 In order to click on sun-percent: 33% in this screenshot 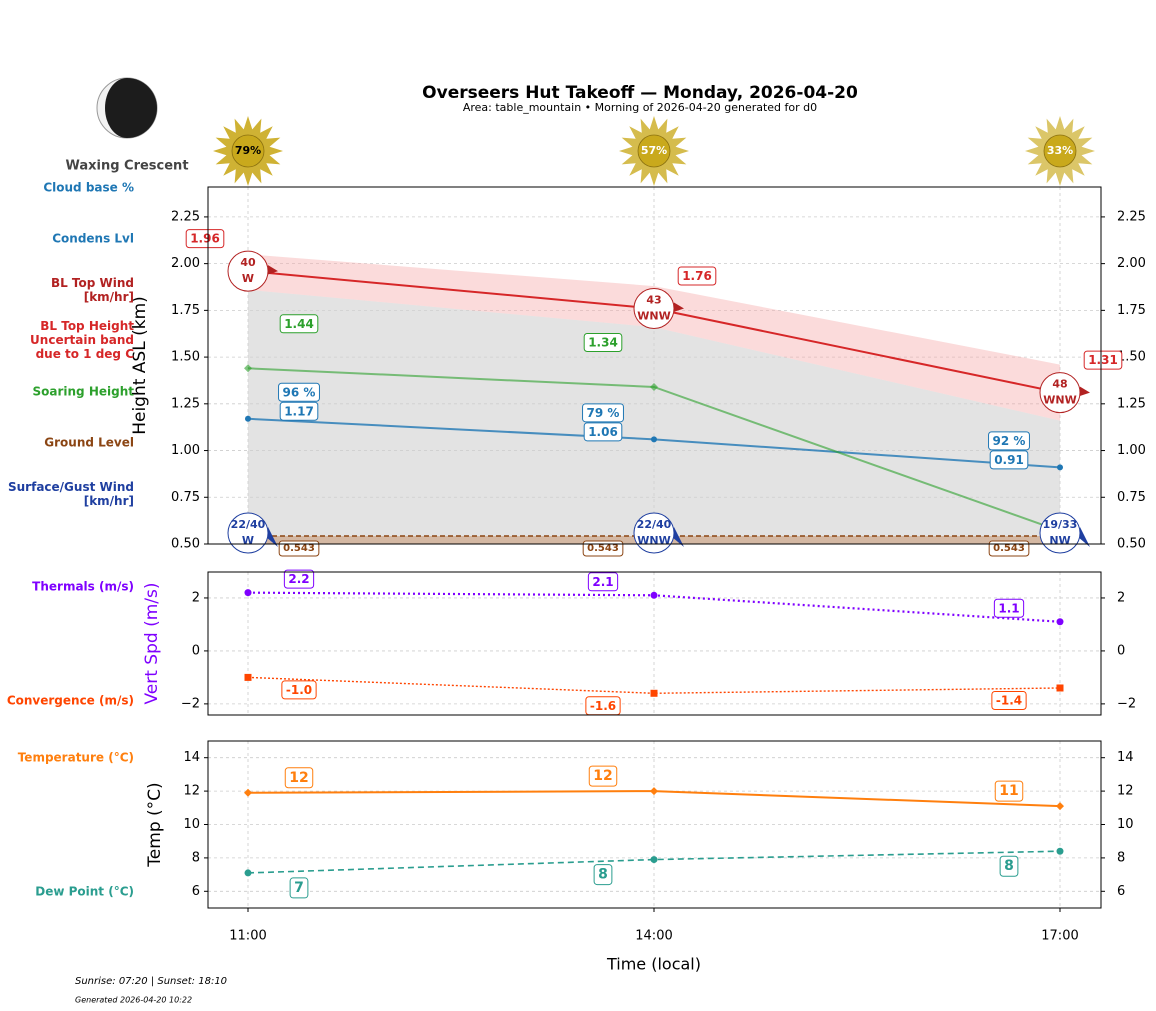, I will do `click(1060, 150)`.